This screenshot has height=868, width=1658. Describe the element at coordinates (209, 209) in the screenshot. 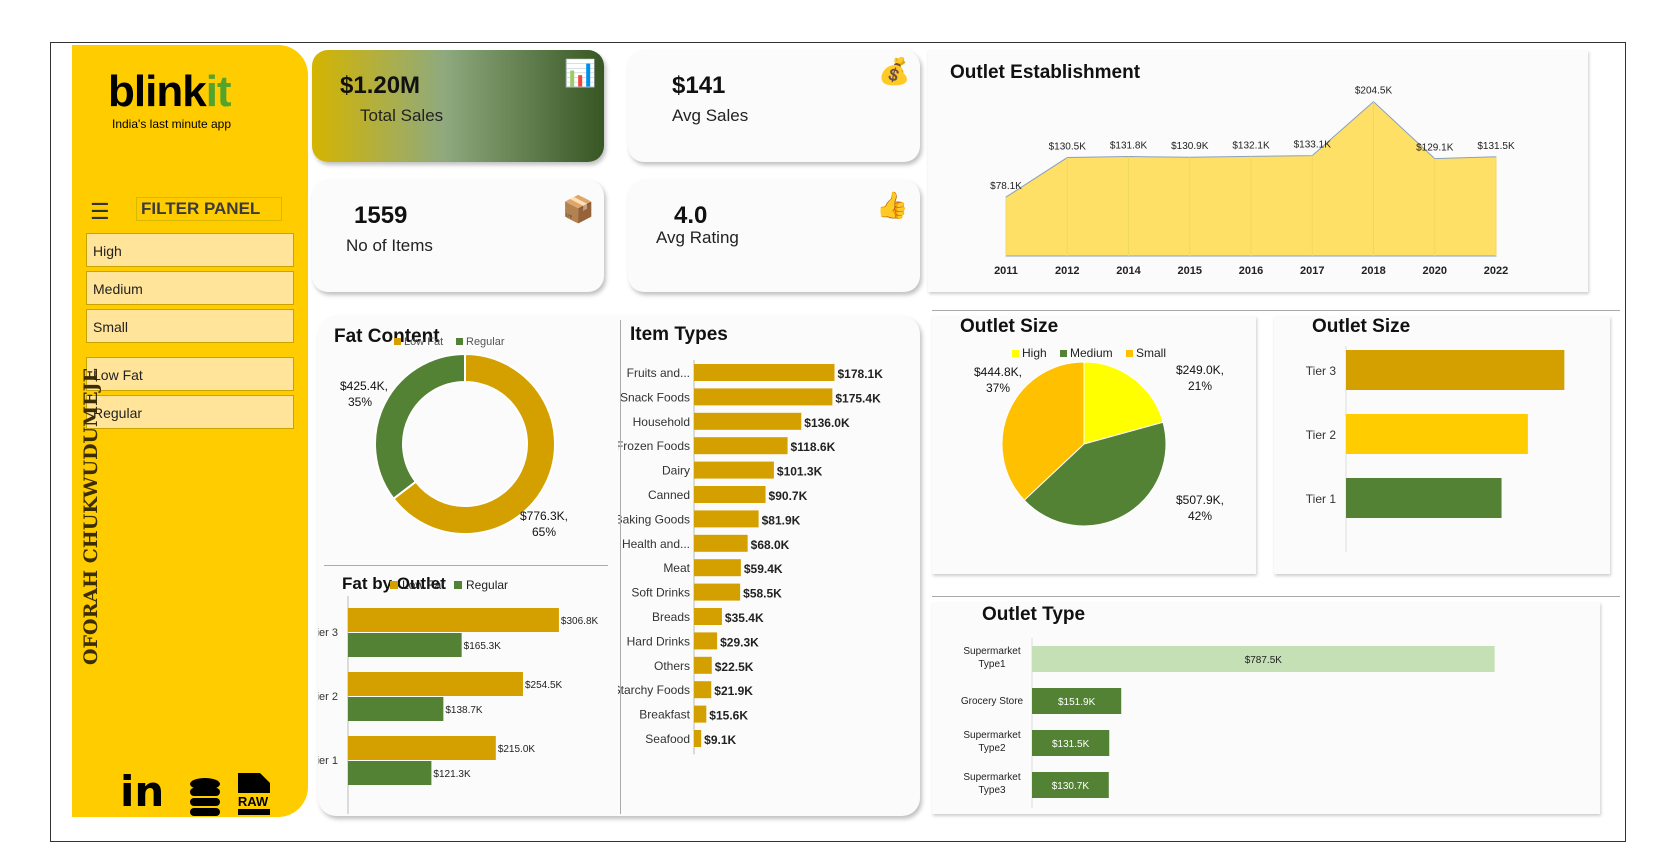

I see `filter-panel-title: FILTER PANEL` at that location.